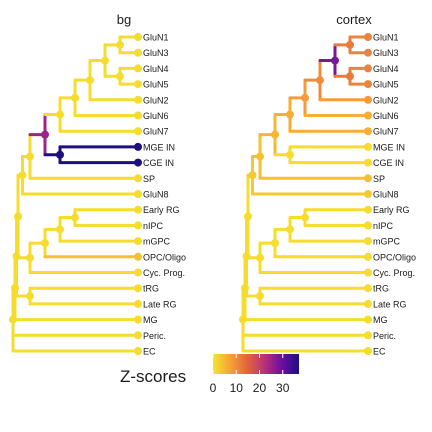 The height and width of the screenshot is (432, 432). Describe the element at coordinates (15, 287) in the screenshot. I see `node-n-all8` at that location.